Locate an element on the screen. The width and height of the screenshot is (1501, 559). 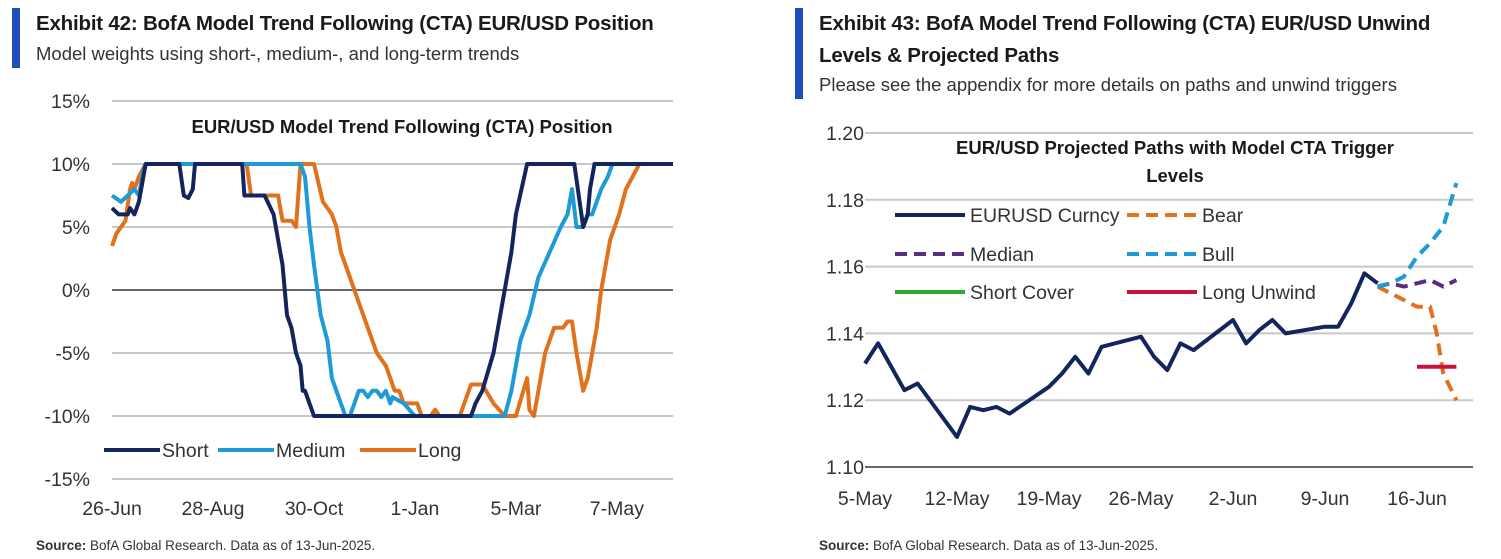
y-tick-label: 10% is located at coordinates (70, 165).